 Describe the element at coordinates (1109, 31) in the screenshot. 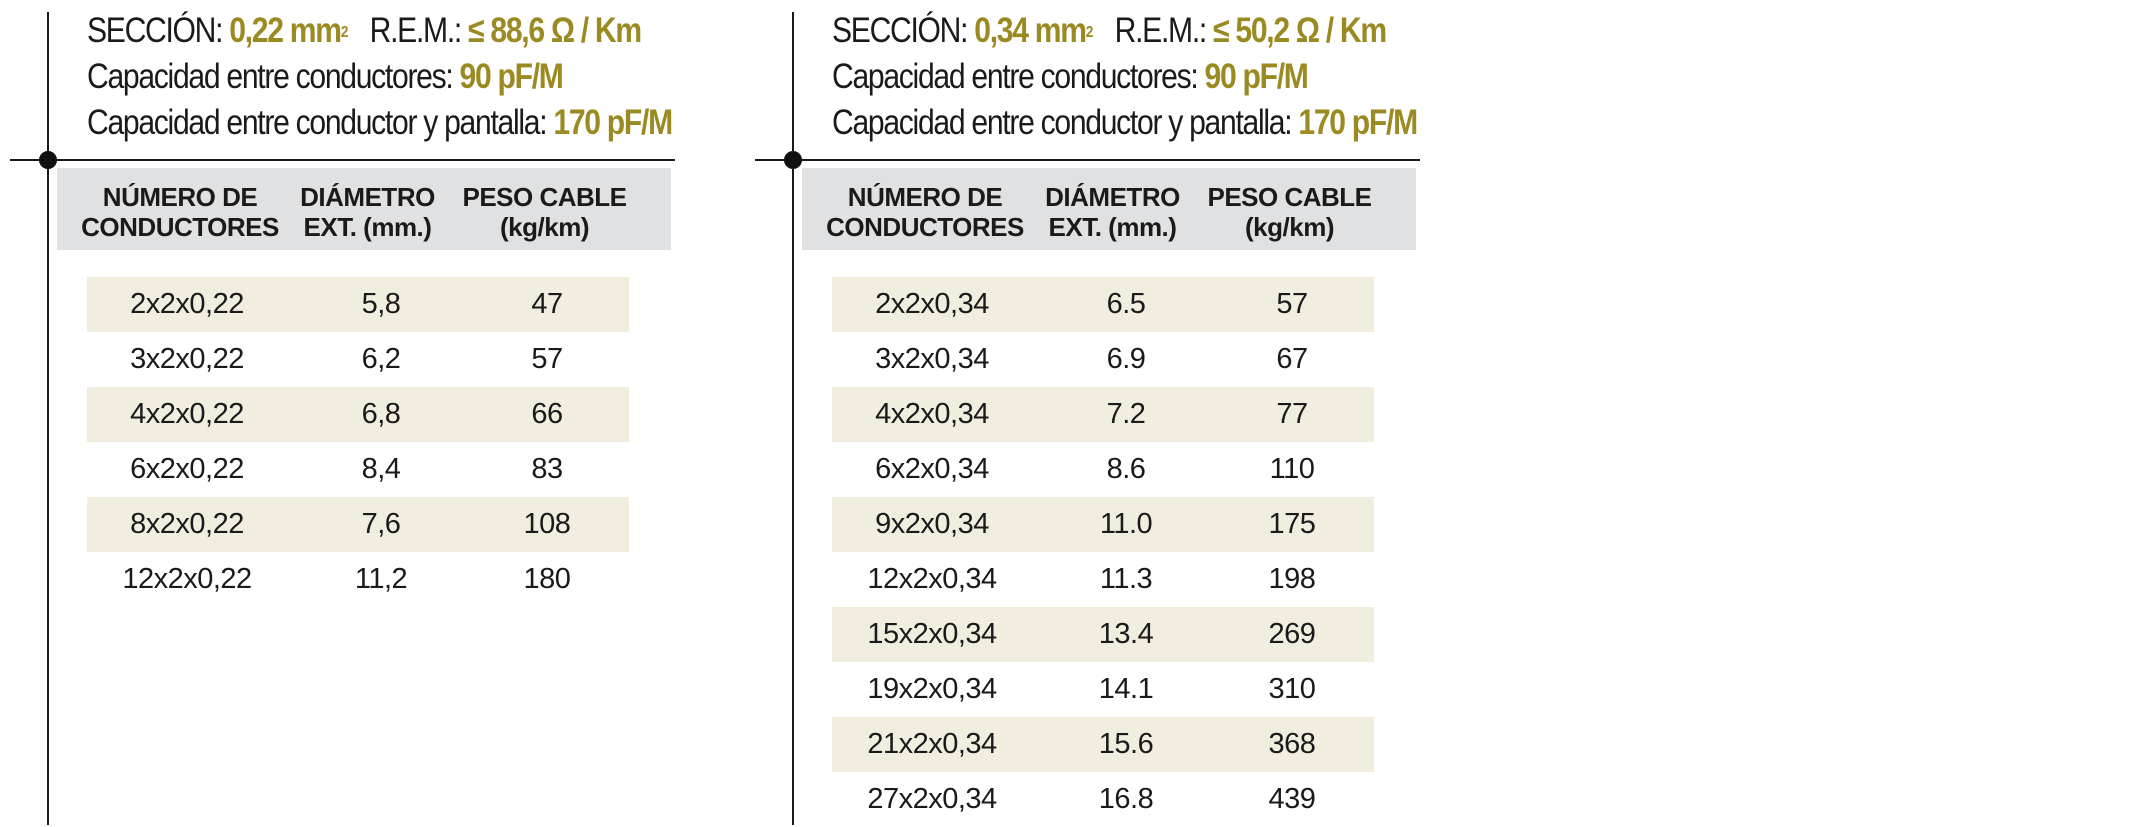

I see `spec-line-section: SECCIÓN: 0,34 mm2 R.E.M.: ≤ 50,2 Ω / Km` at that location.